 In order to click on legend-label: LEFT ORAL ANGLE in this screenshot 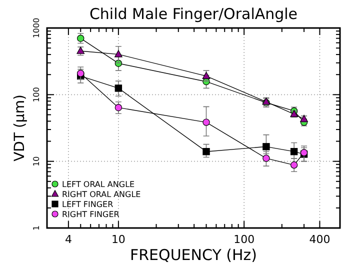, I will do `click(98, 184)`.